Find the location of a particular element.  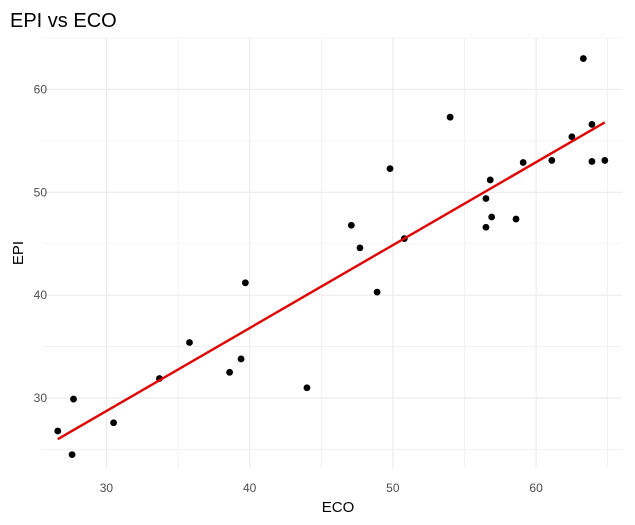

x-tick-label: 40 is located at coordinates (250, 488).